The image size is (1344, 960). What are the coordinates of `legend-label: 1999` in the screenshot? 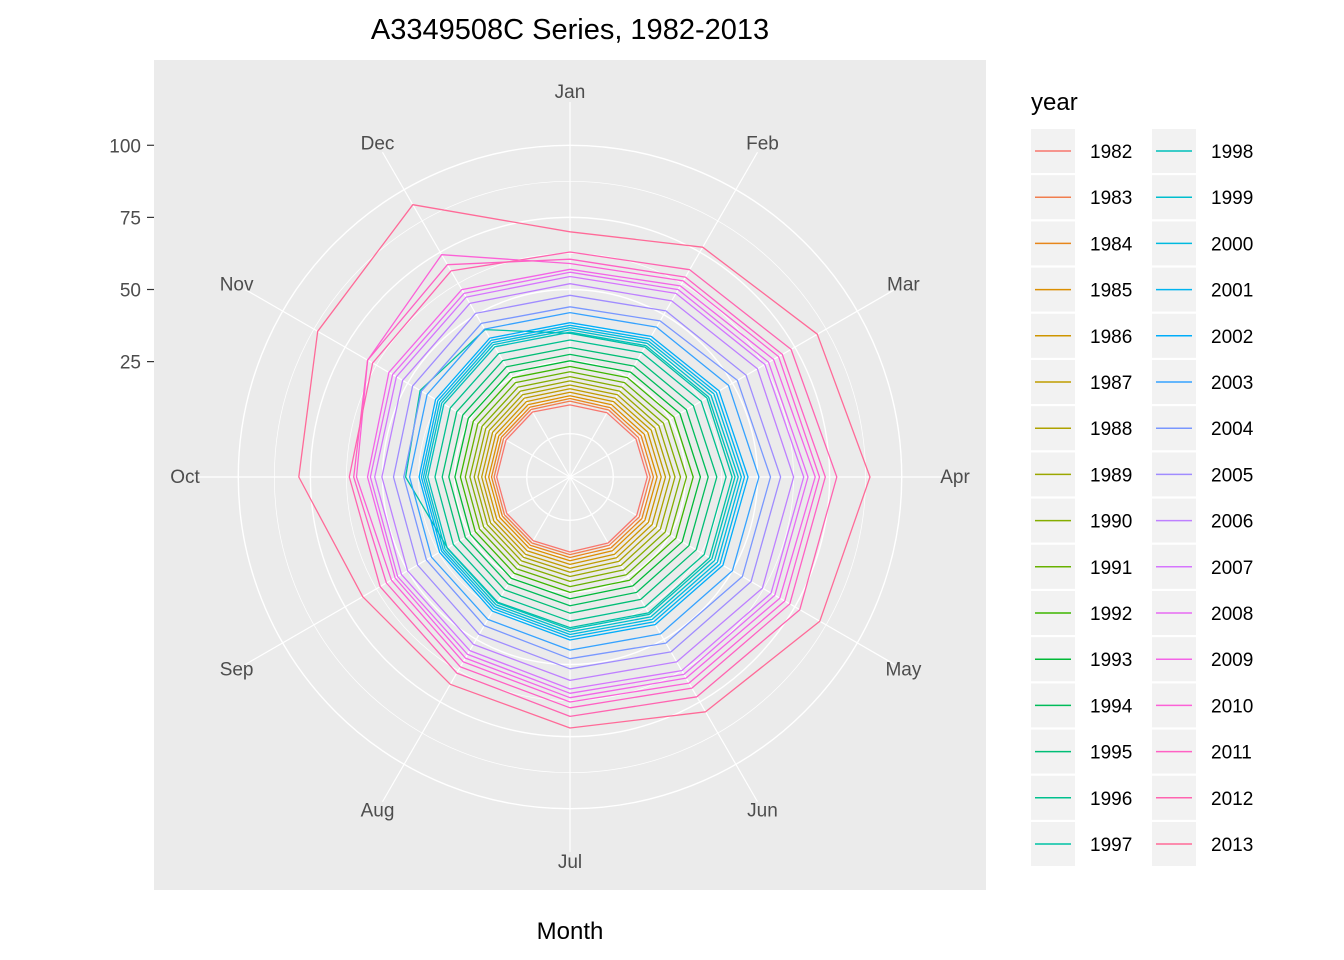 It's located at (1232, 198).